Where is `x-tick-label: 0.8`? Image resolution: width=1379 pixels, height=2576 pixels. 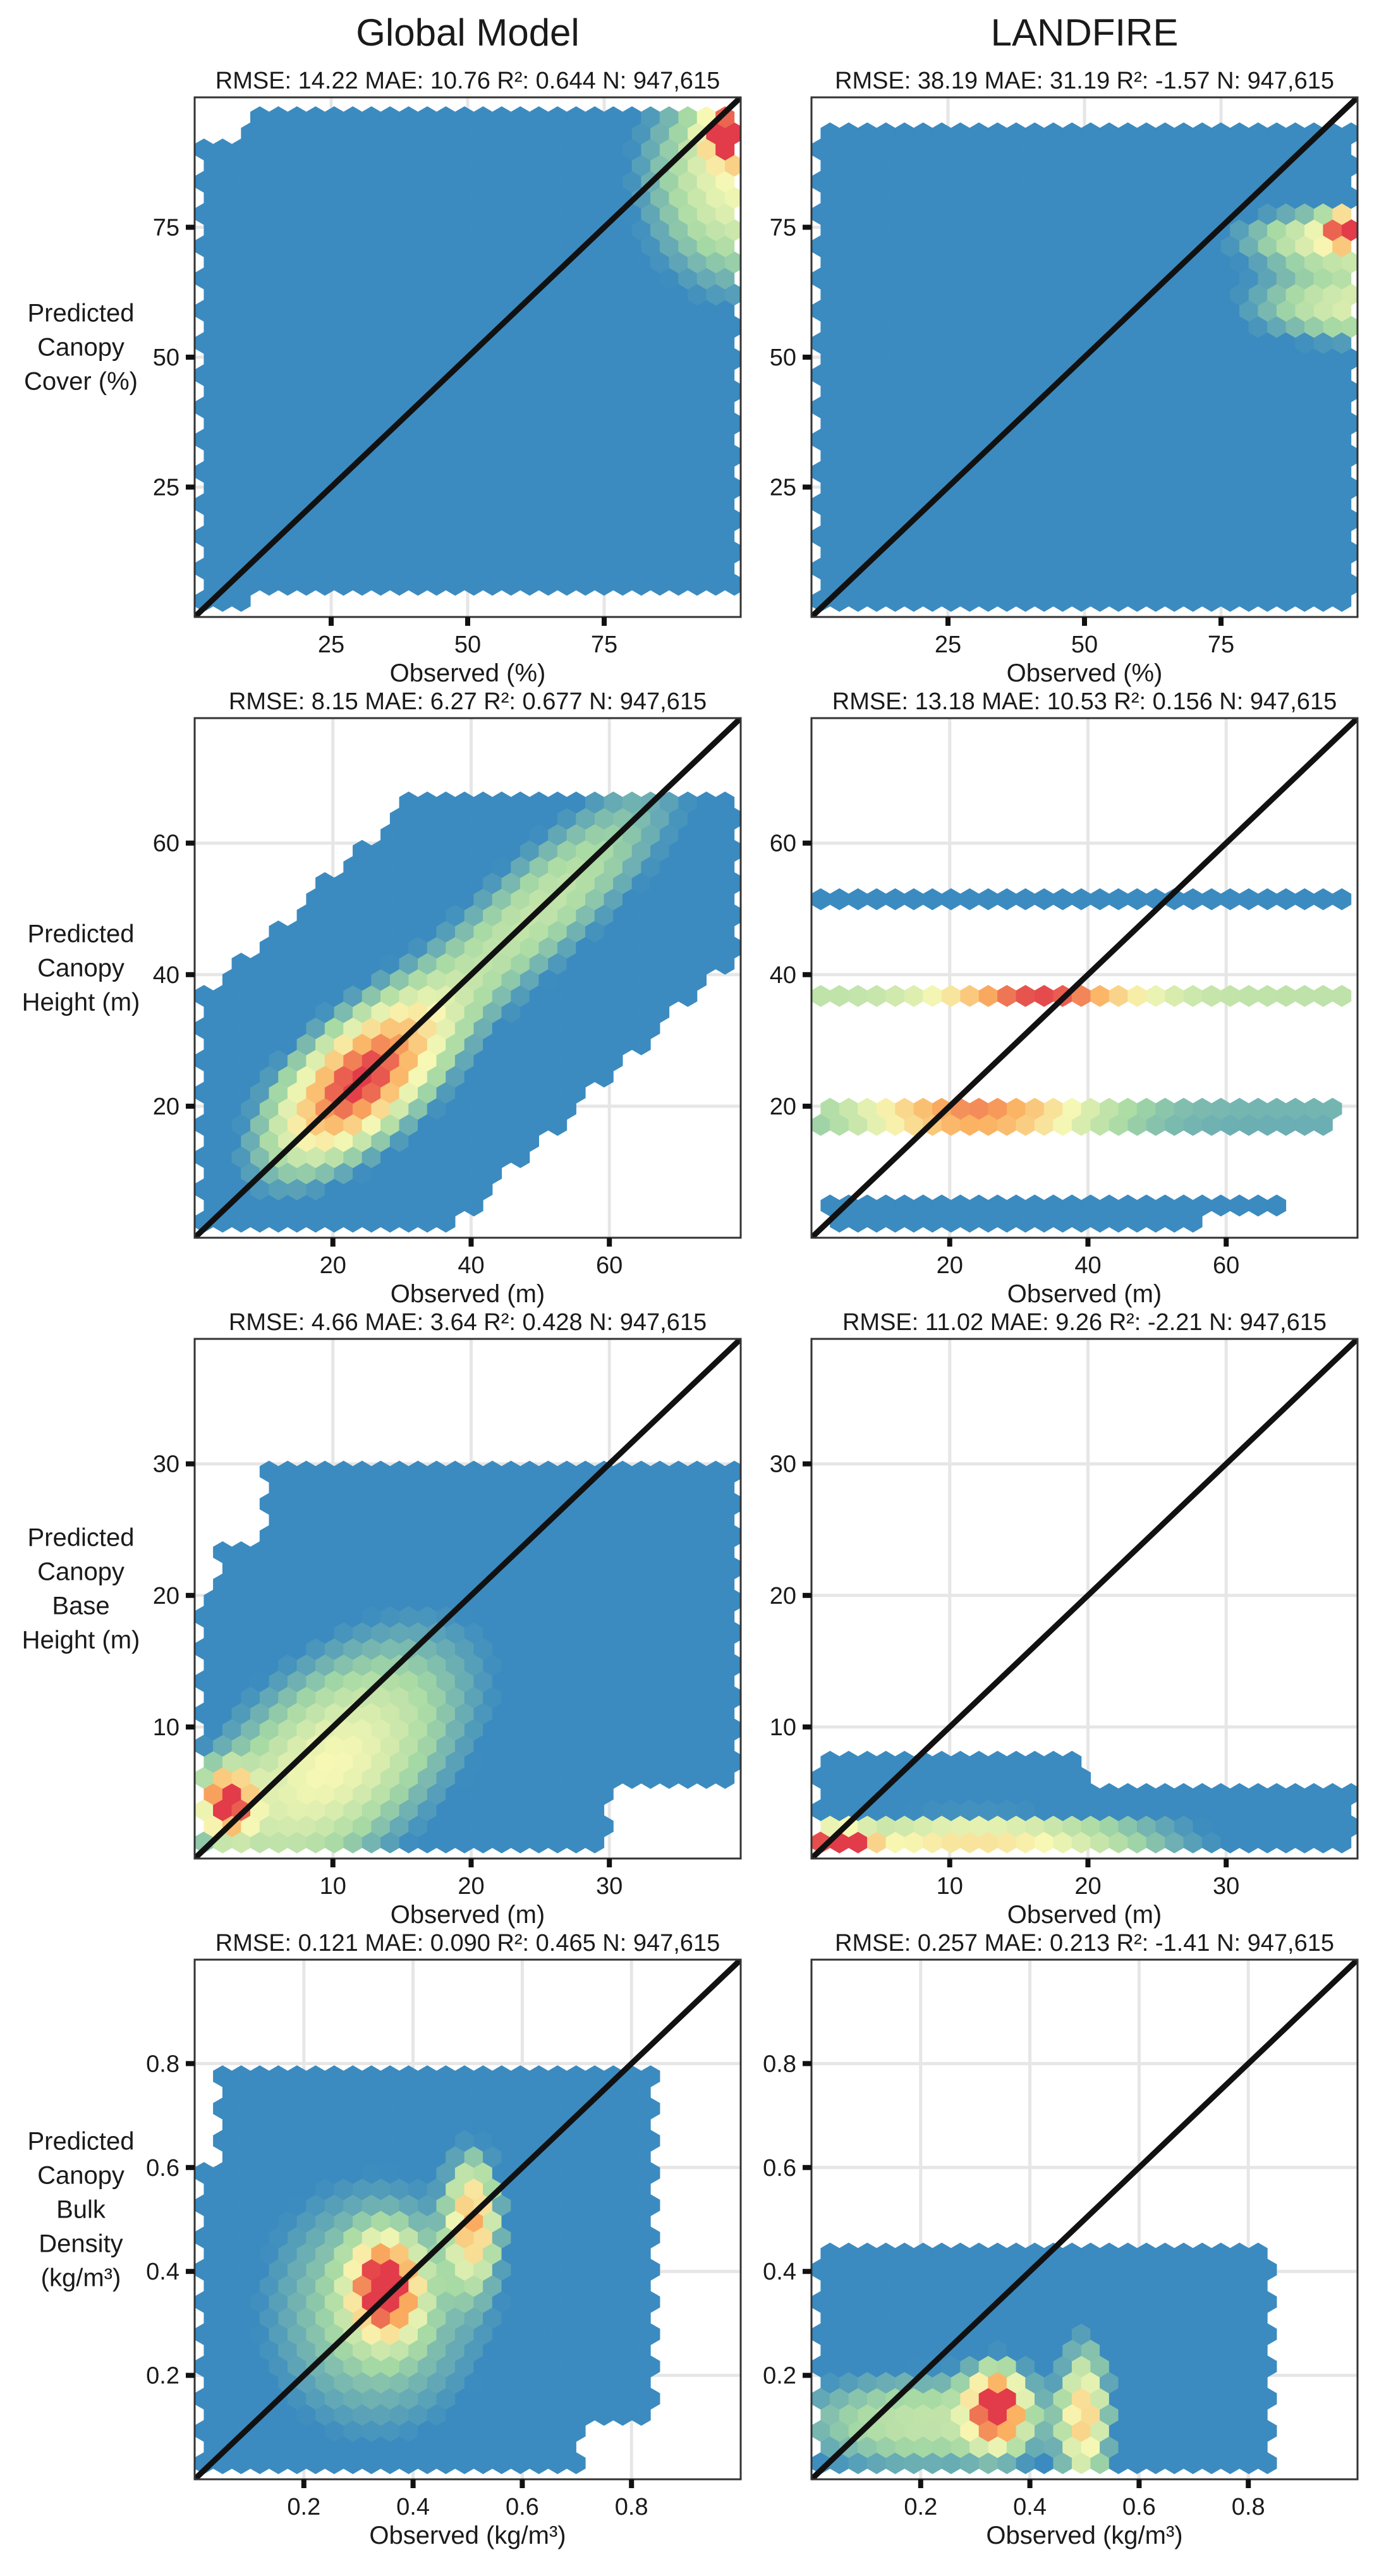 x-tick-label: 0.8 is located at coordinates (1248, 2507).